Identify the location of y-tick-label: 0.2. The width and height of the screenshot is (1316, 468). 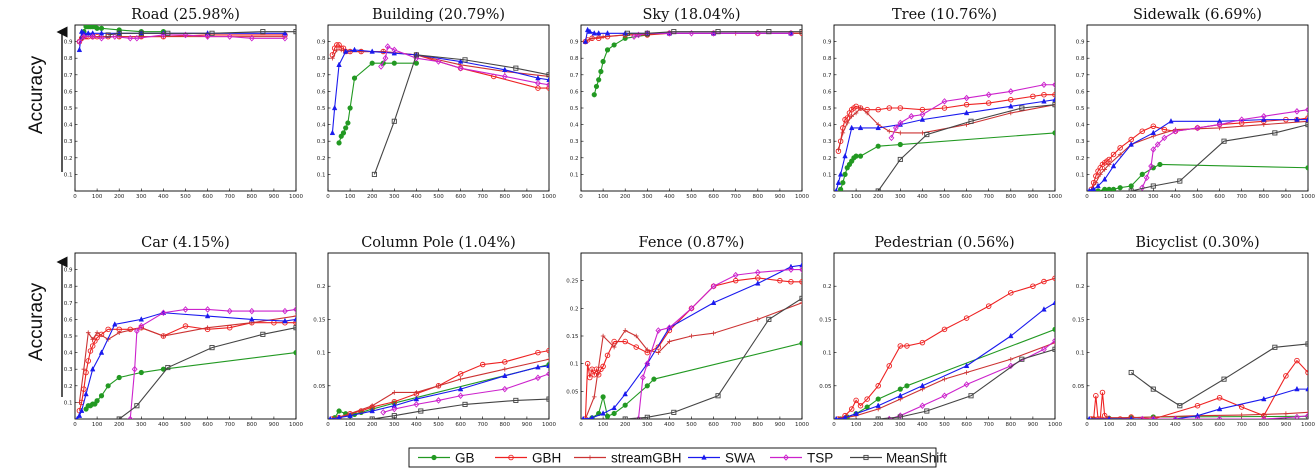
(1080, 159).